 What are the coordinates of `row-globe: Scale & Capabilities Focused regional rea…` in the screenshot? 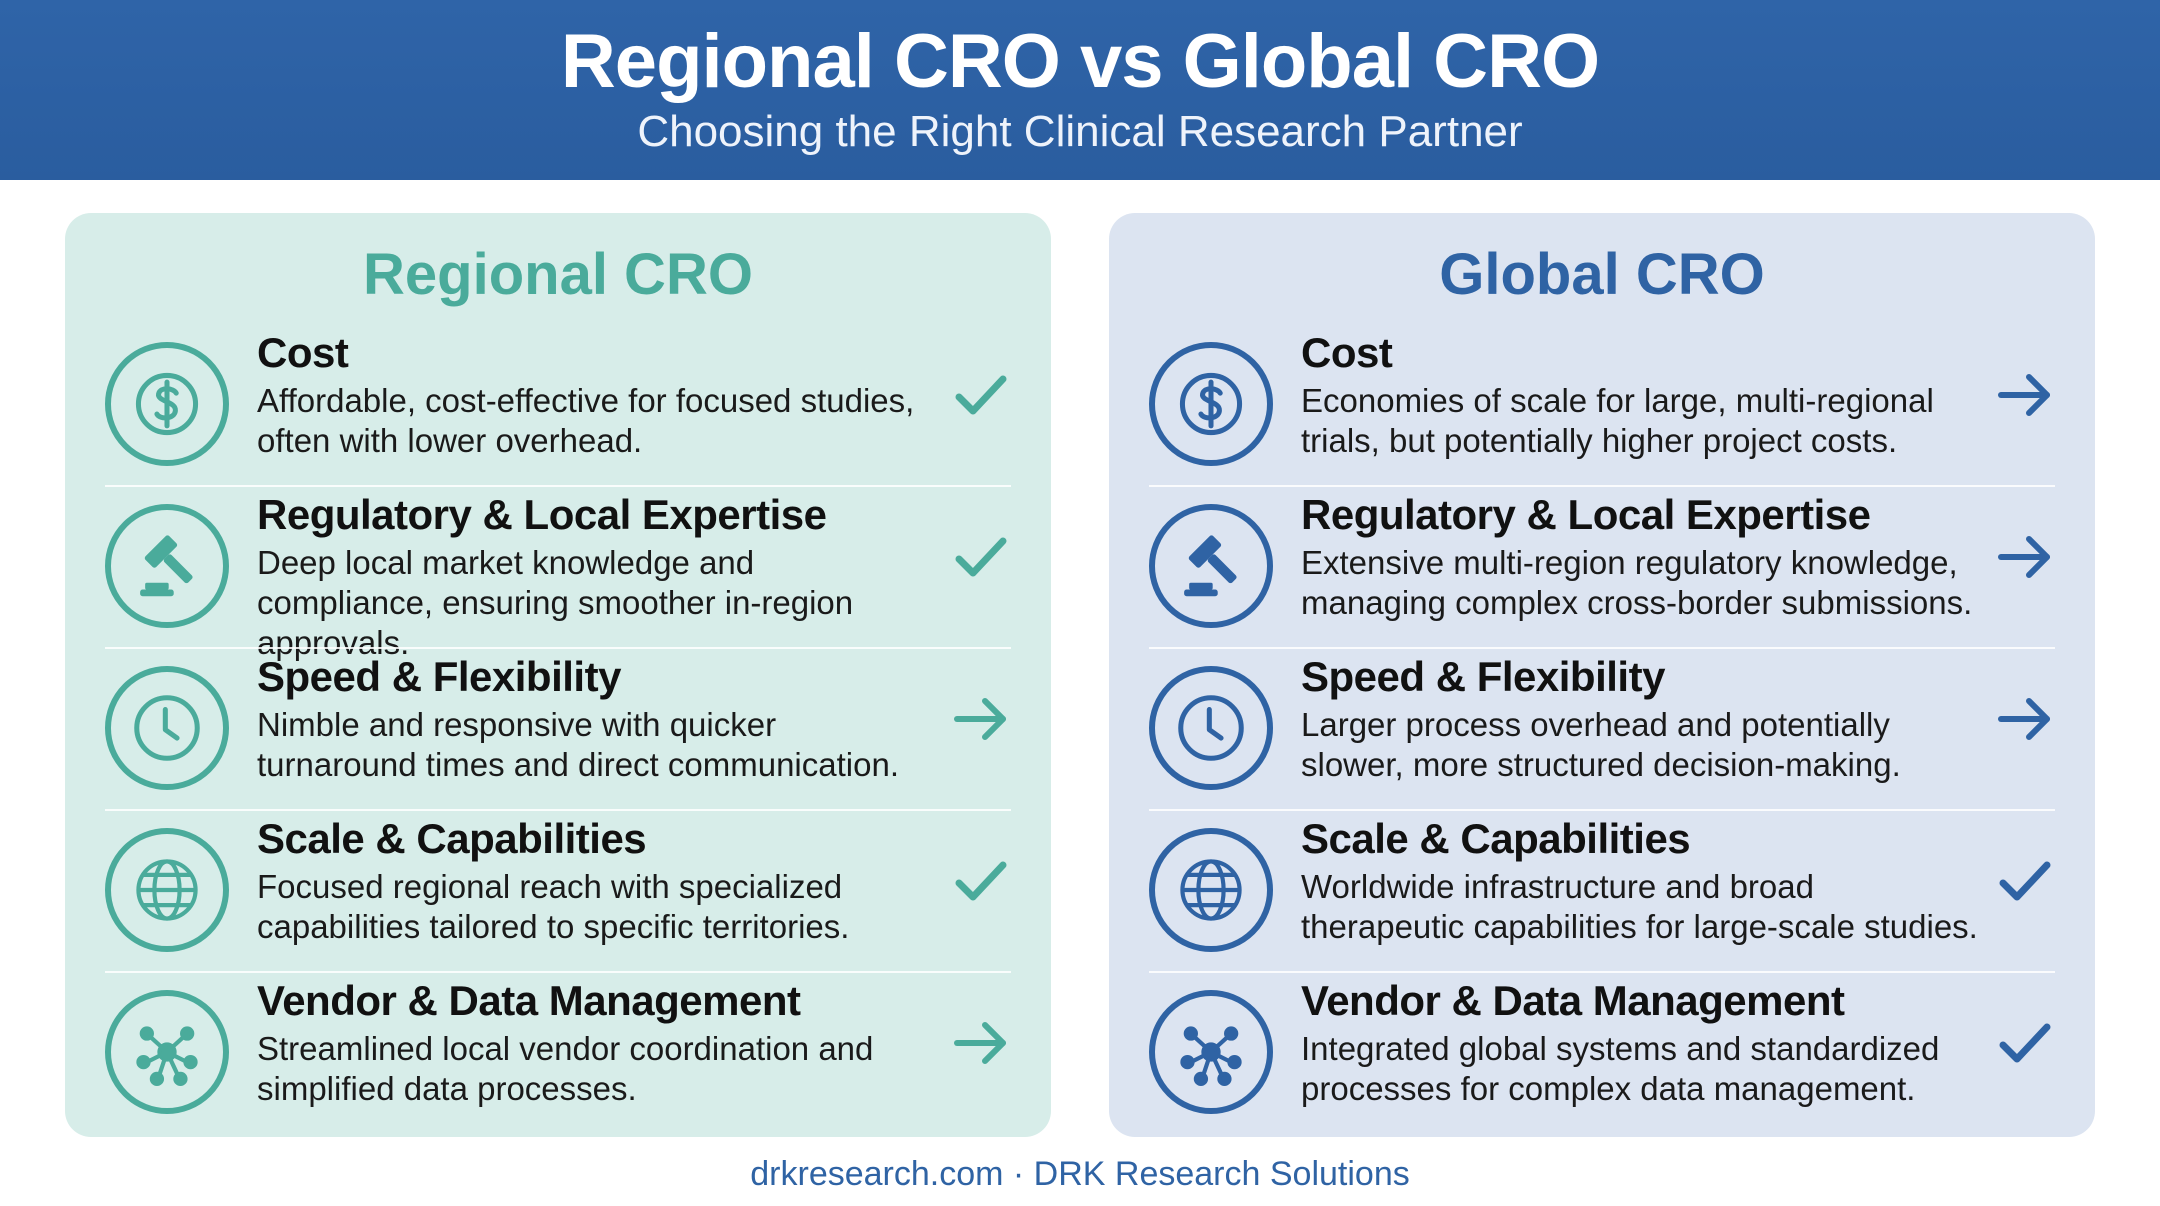 It's located at (558, 892).